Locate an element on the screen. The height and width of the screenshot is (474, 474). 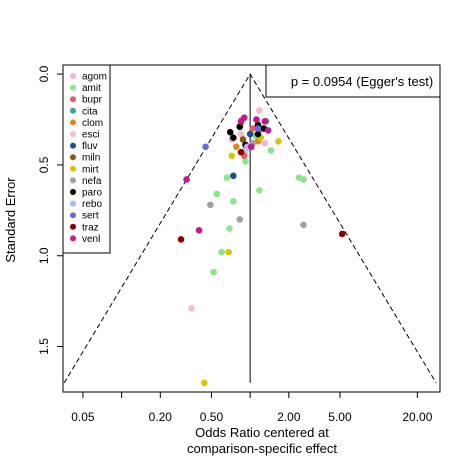
x-tick-label: 5.00 is located at coordinates (340, 417).